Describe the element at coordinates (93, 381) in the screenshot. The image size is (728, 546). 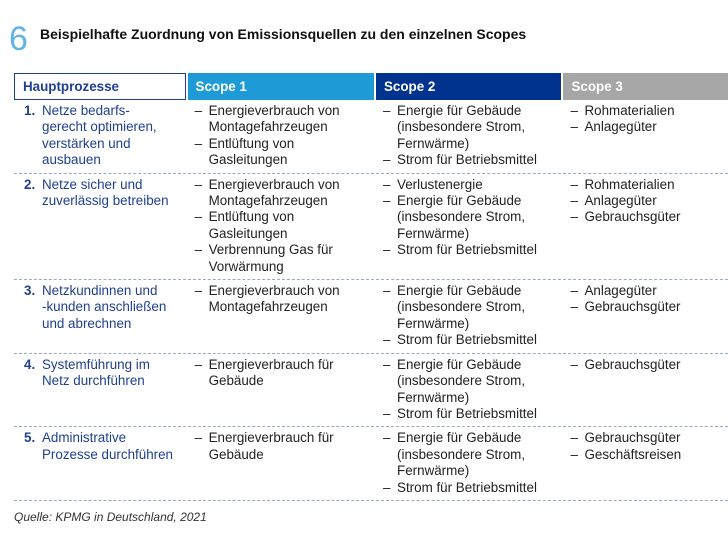
I see `process-line: Netz durchführen` at that location.